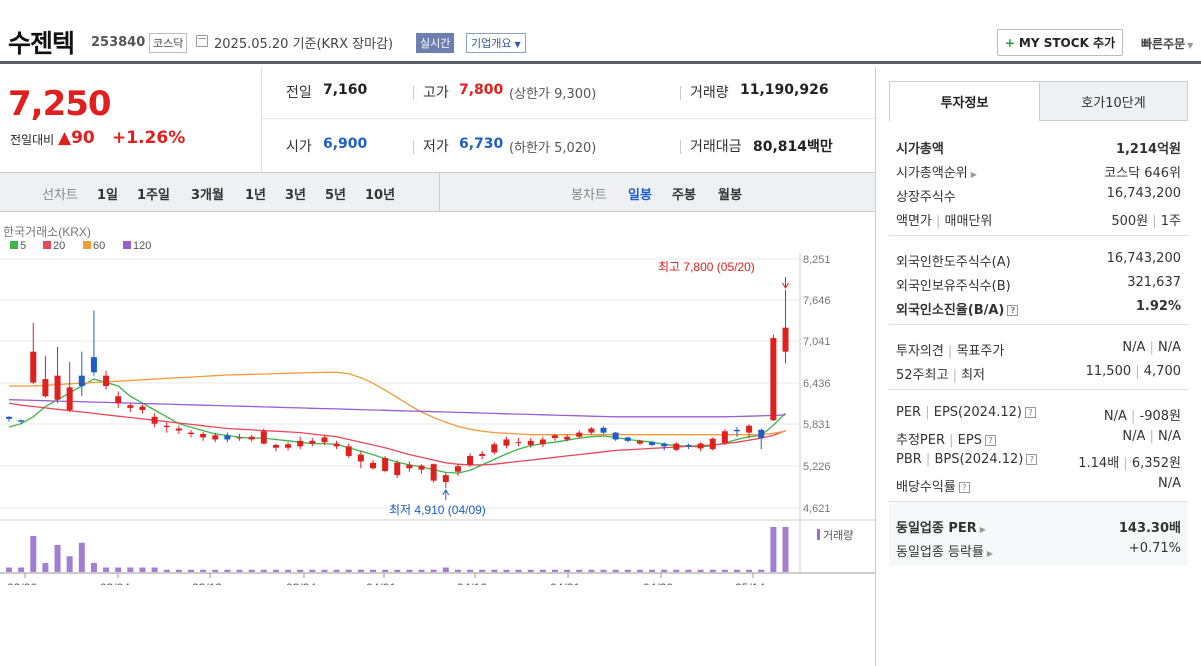 This screenshot has width=1201, height=666. What do you see at coordinates (936, 171) in the screenshot?
I see `mcap-rank-label: 시가총액순위 ▶` at bounding box center [936, 171].